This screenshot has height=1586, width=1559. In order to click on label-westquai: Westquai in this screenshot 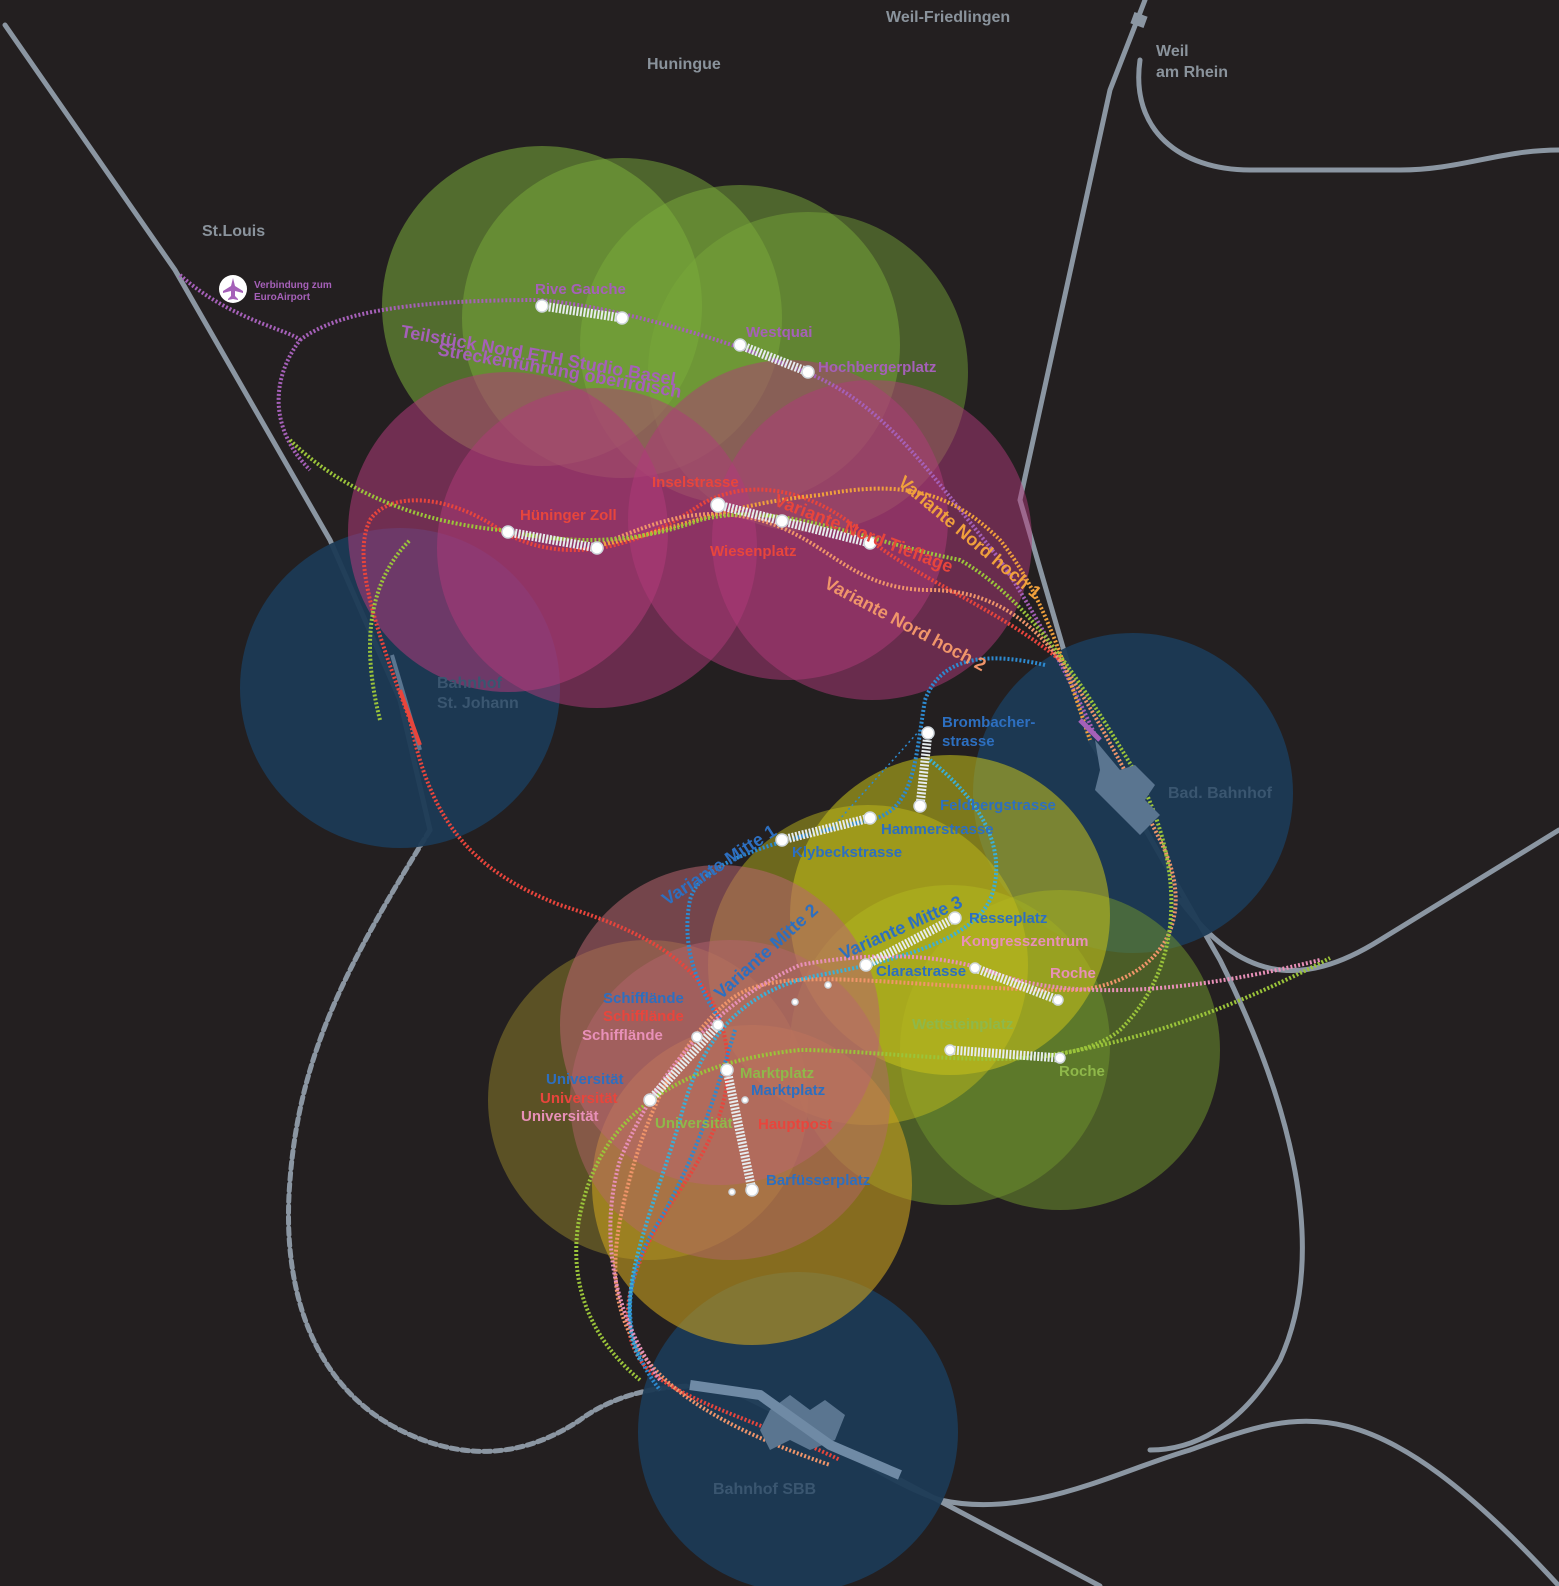, I will do `click(779, 332)`.